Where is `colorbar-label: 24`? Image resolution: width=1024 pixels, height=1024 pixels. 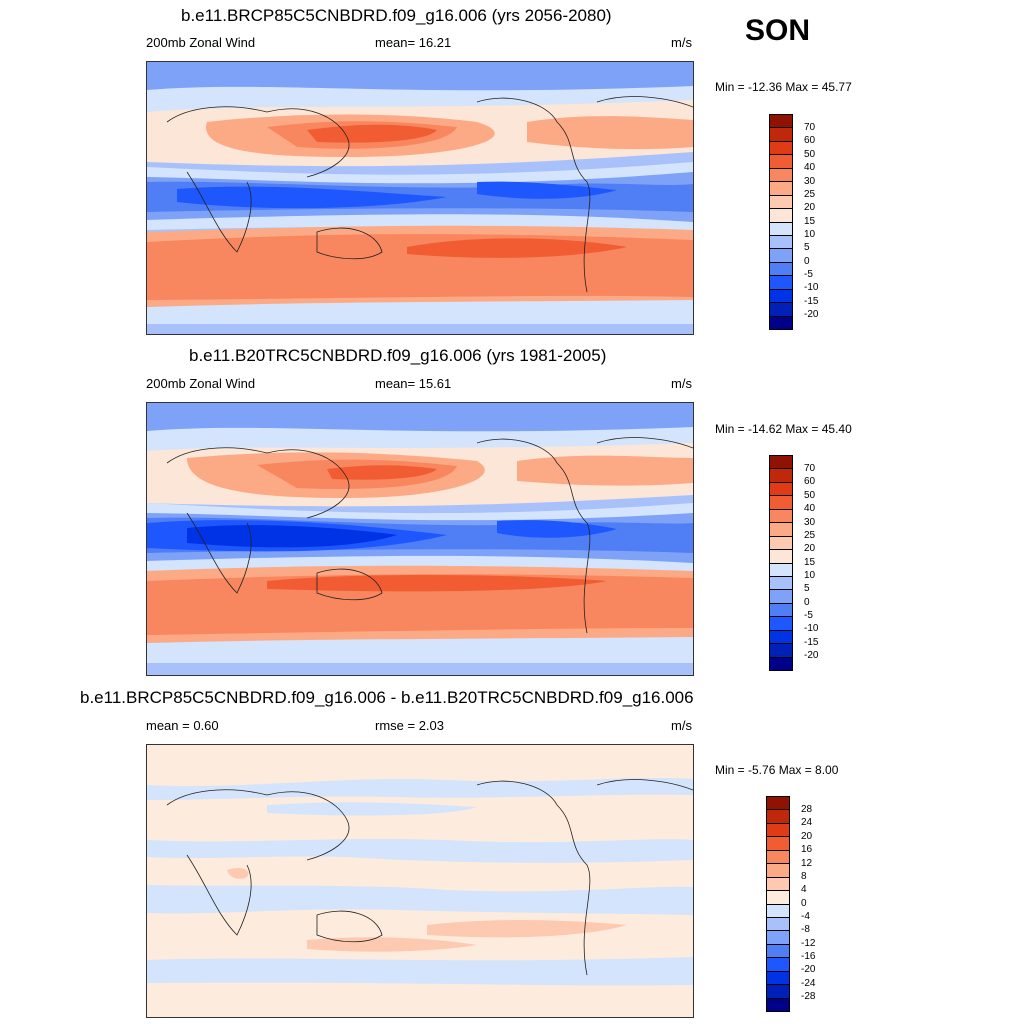
colorbar-label: 24 is located at coordinates (807, 822).